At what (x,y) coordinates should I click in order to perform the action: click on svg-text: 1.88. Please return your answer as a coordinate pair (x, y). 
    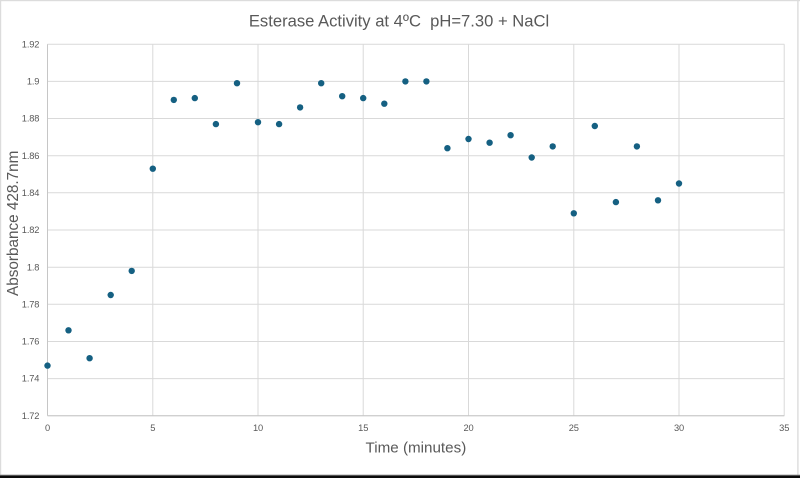
    Looking at the image, I should click on (31, 119).